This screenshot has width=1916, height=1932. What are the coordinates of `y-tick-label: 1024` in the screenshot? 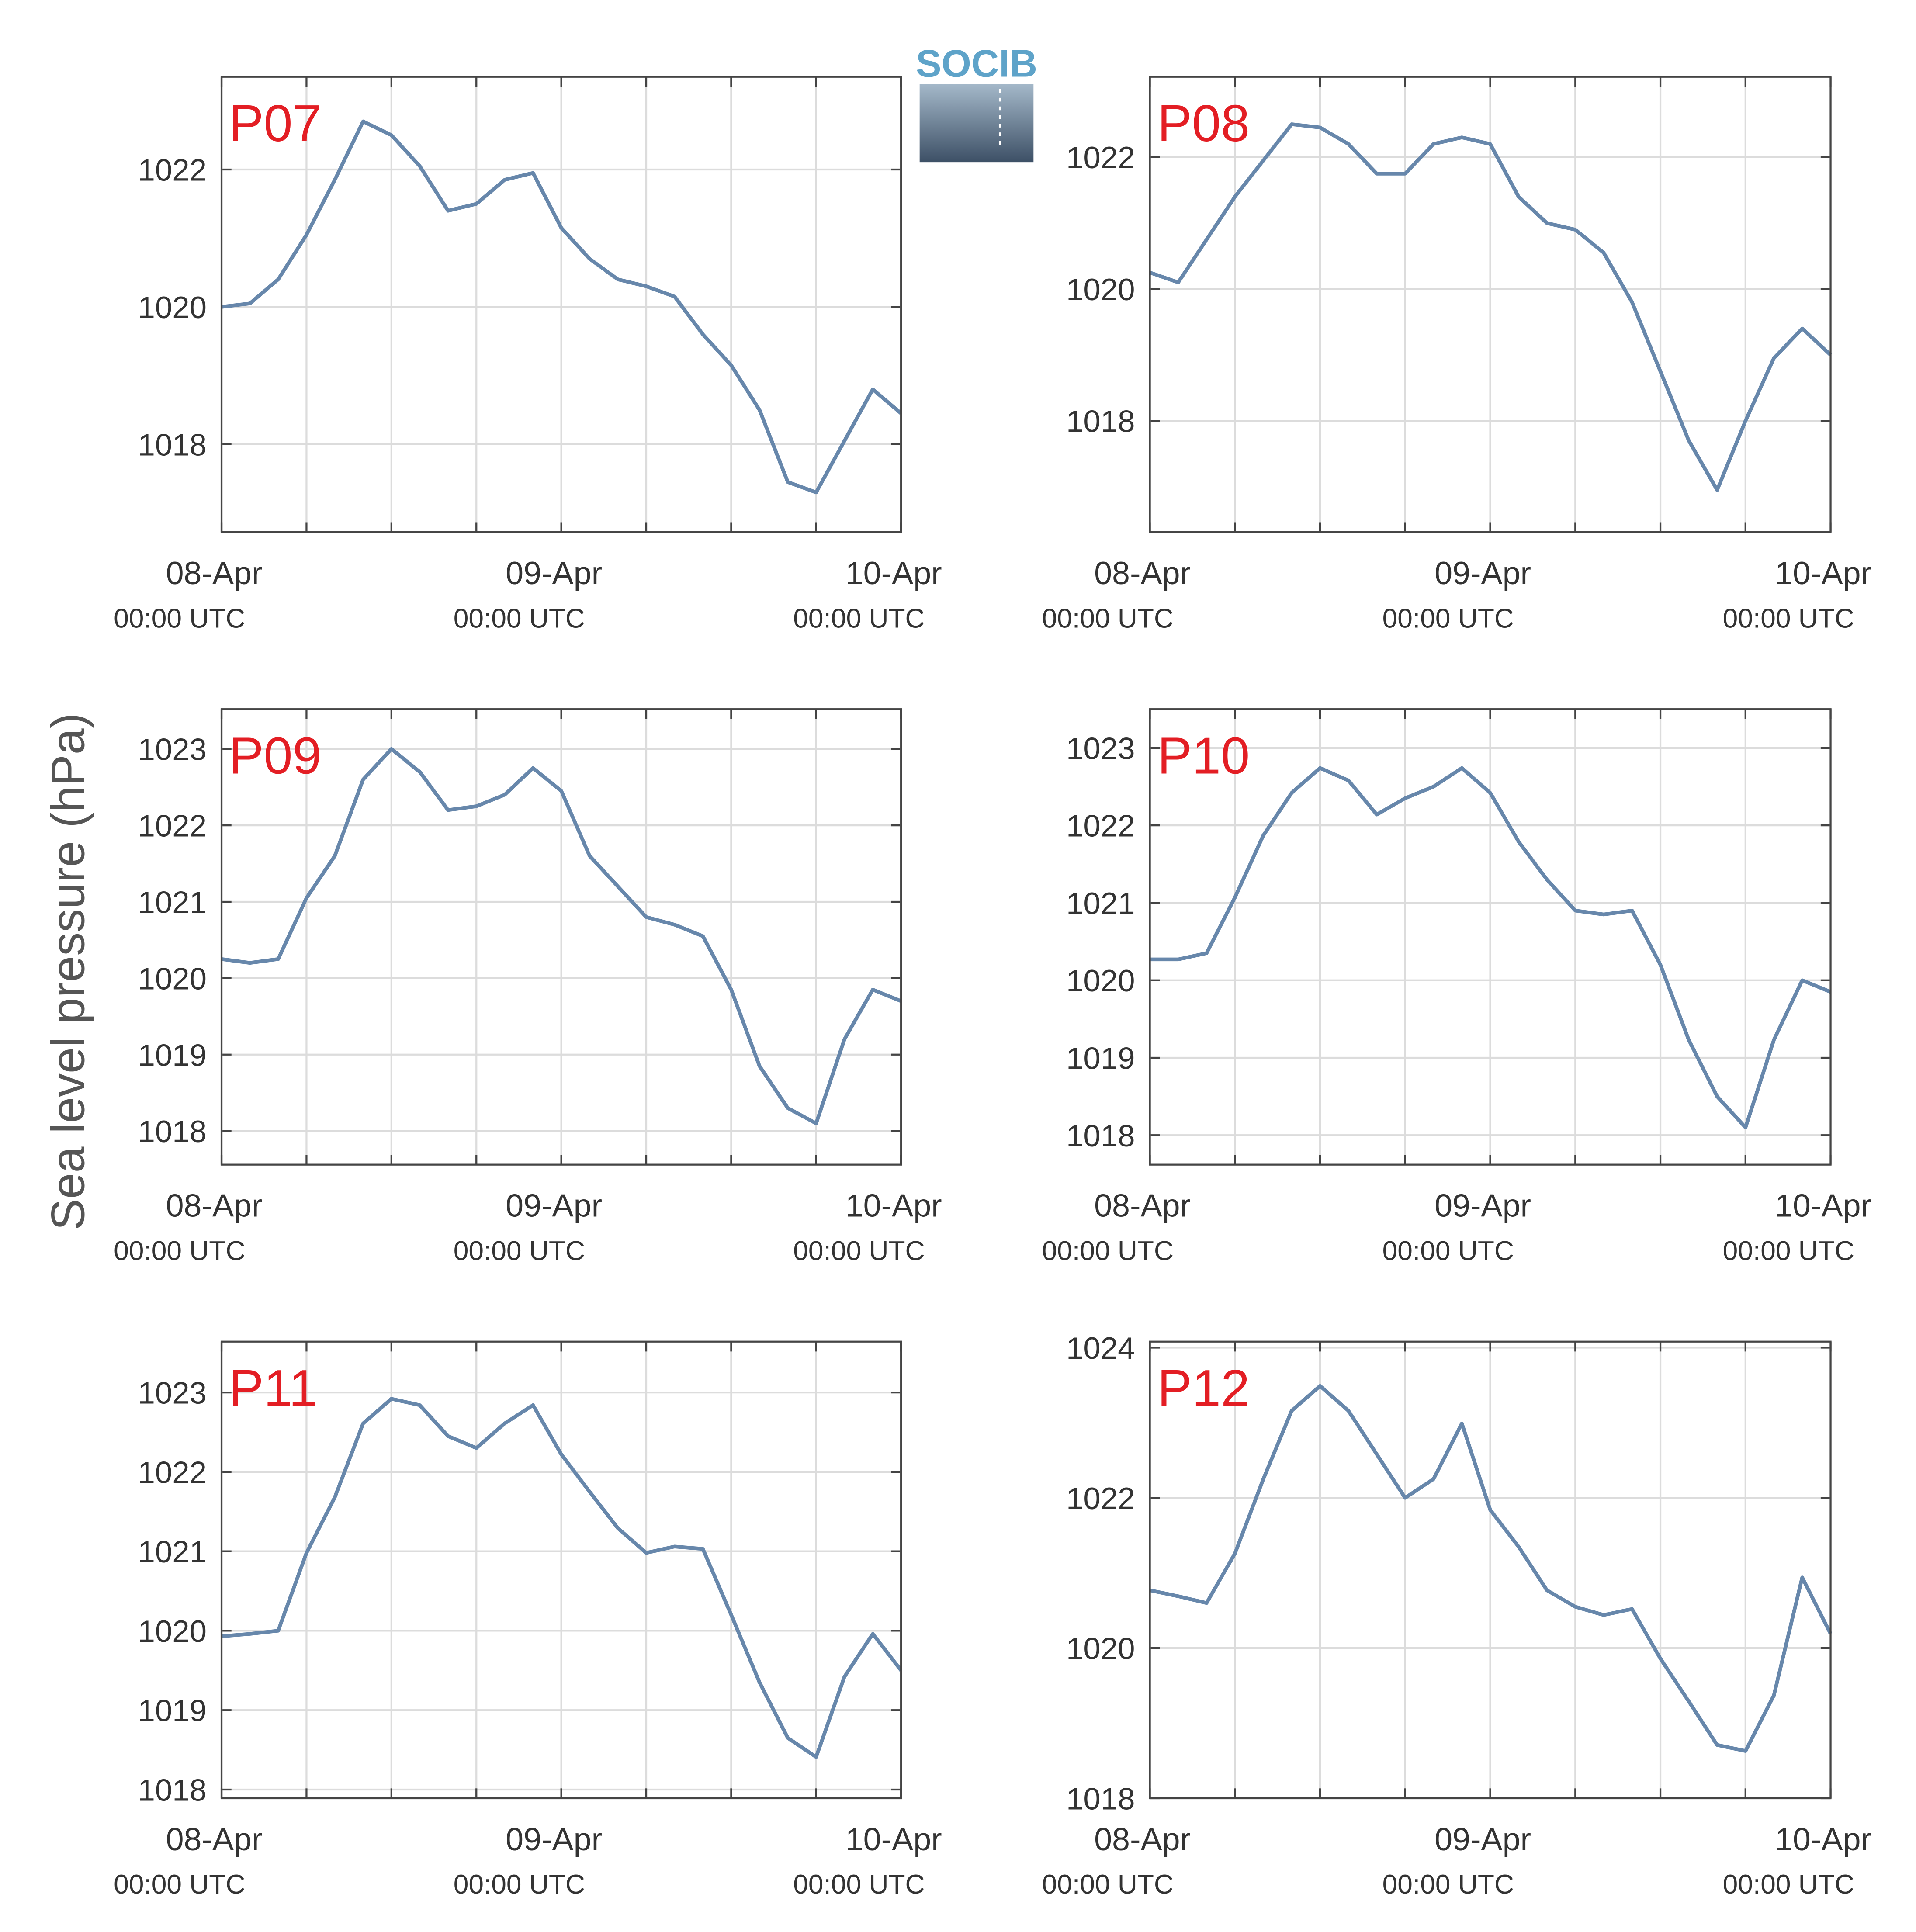 It's located at (1100, 1348).